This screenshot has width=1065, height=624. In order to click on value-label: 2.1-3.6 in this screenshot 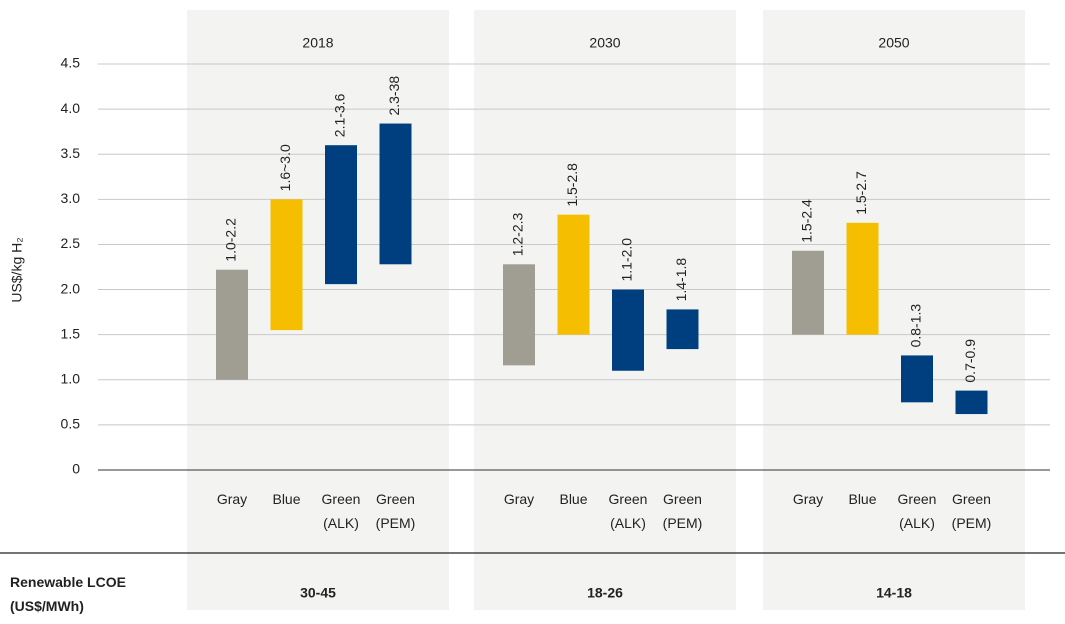, I will do `click(340, 115)`.